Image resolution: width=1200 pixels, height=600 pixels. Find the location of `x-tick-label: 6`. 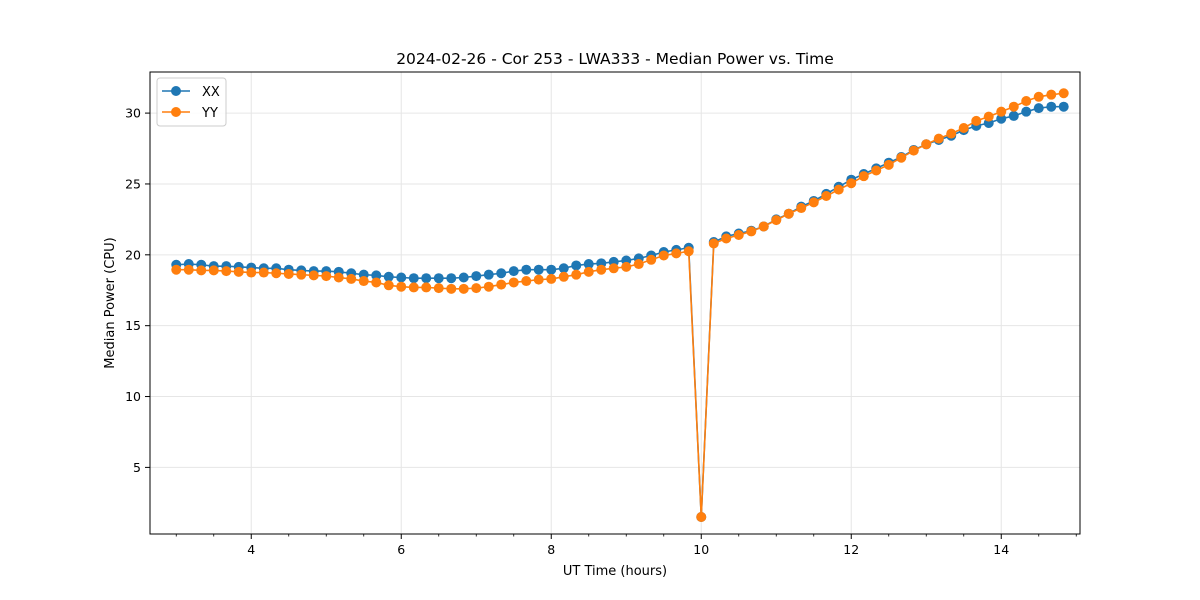

x-tick-label: 6 is located at coordinates (401, 549).